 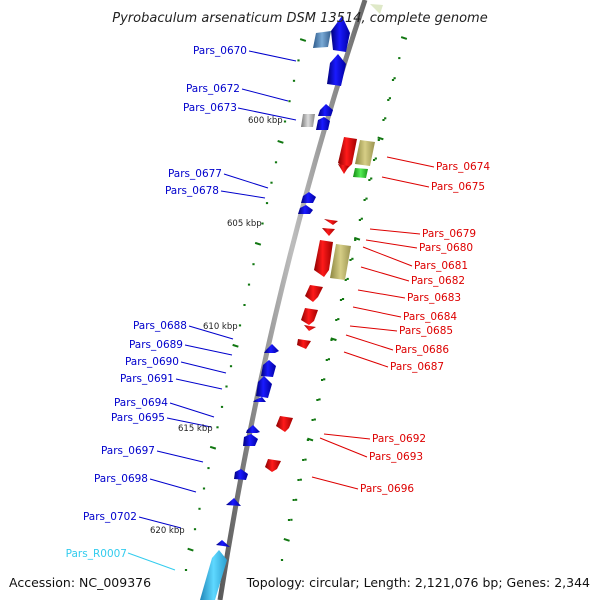 What do you see at coordinates (195, 174) in the screenshot?
I see `gene-label: Pars_0677` at bounding box center [195, 174].